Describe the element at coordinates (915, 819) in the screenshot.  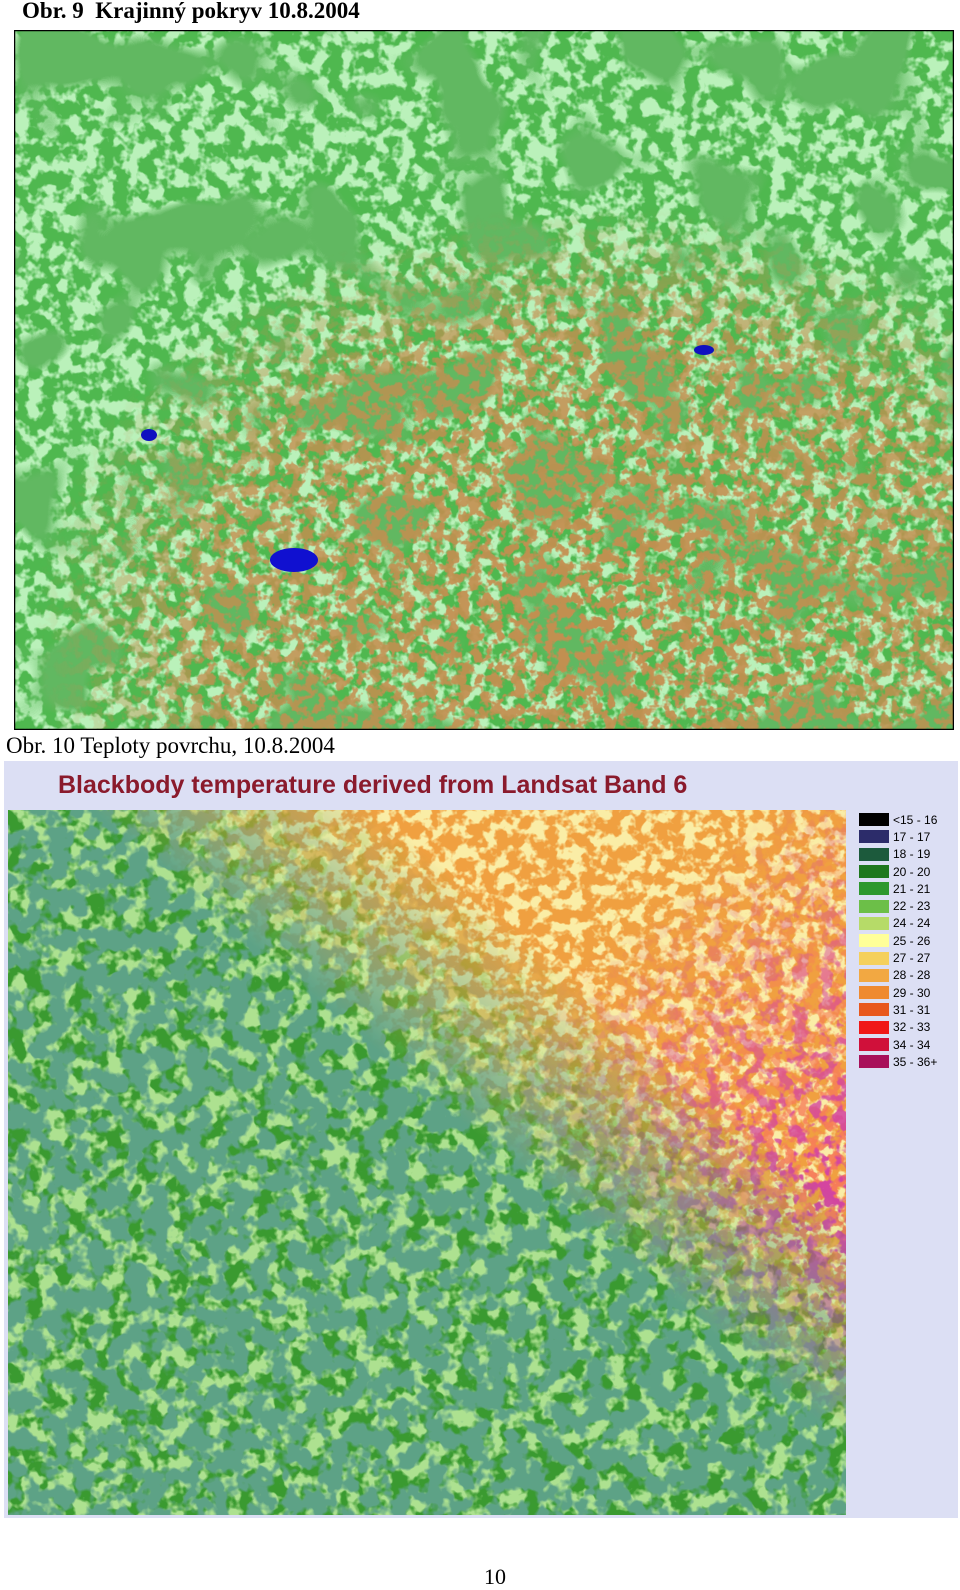
I see `legend-label: <15 - 16` at that location.